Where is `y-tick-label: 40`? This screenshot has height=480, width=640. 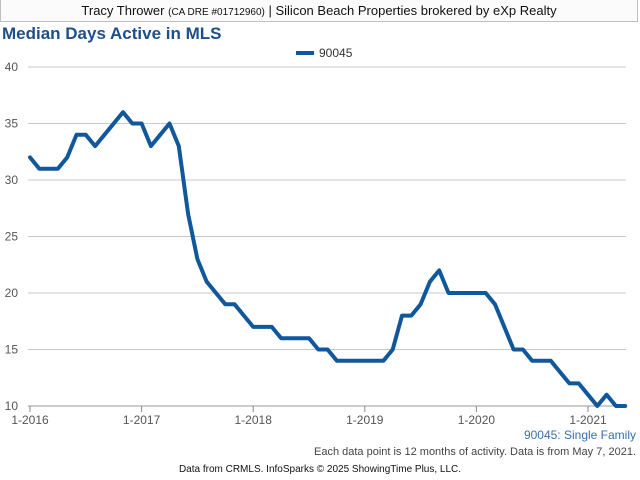
y-tick-label: 40 is located at coordinates (12, 67).